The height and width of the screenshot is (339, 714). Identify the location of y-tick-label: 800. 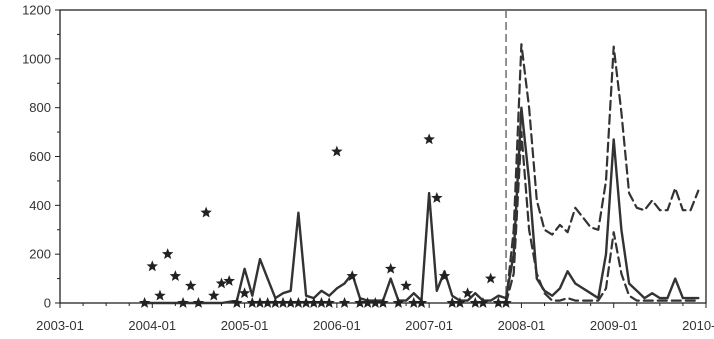
(40, 107).